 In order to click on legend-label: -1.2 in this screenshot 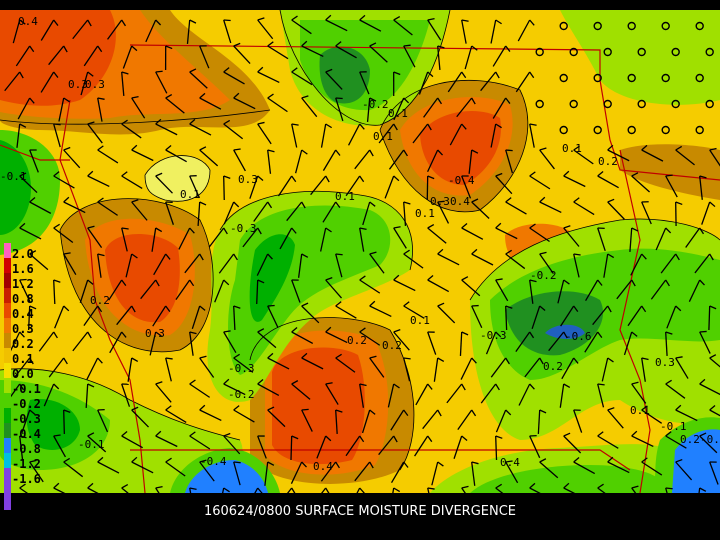, I will do `click(26, 464)`.